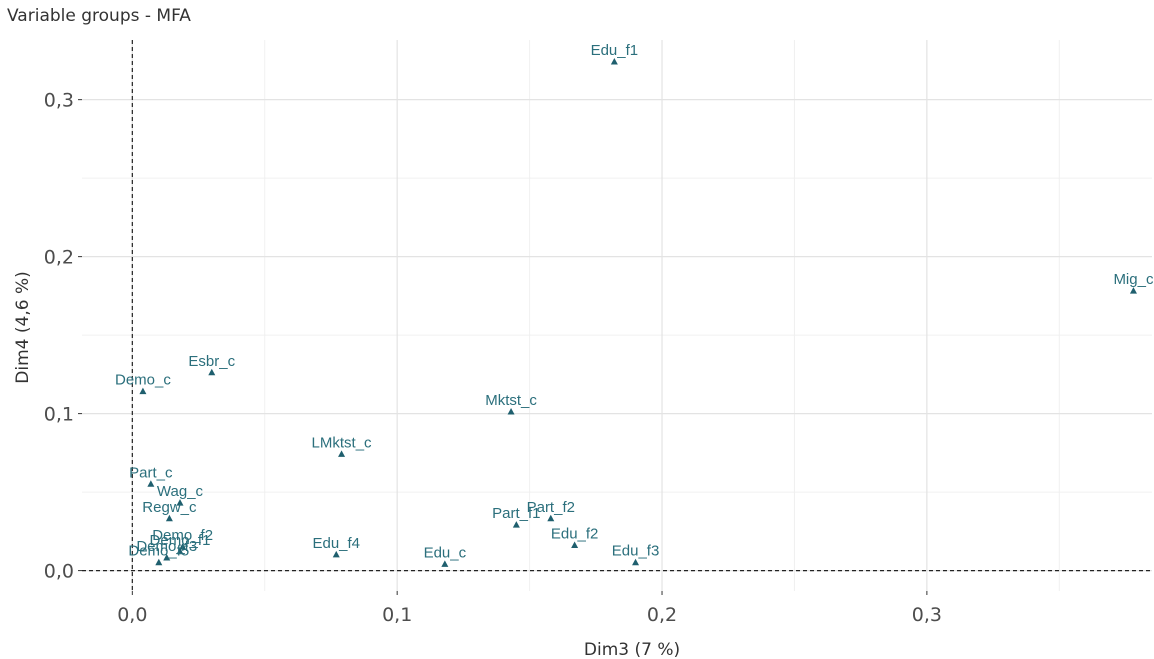 This screenshot has width=1154, height=659. I want to click on point-marker-demo-f5, so click(159, 562).